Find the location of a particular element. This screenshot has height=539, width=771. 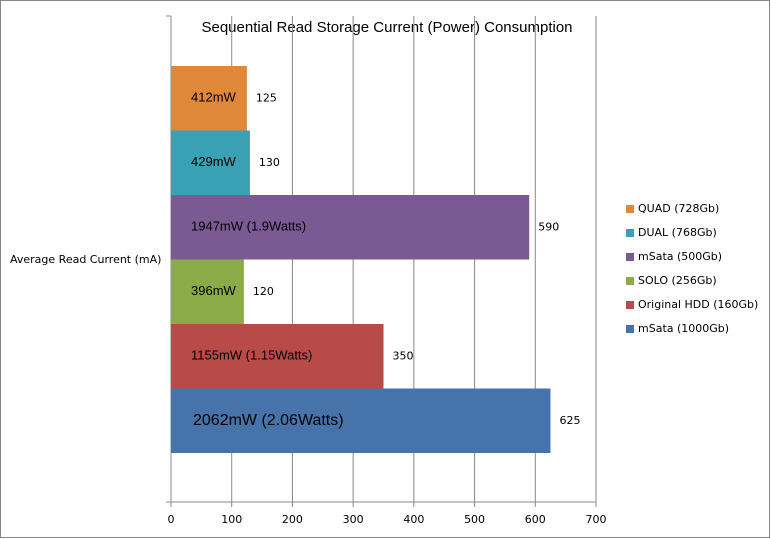

value-label: 120 is located at coordinates (263, 291).